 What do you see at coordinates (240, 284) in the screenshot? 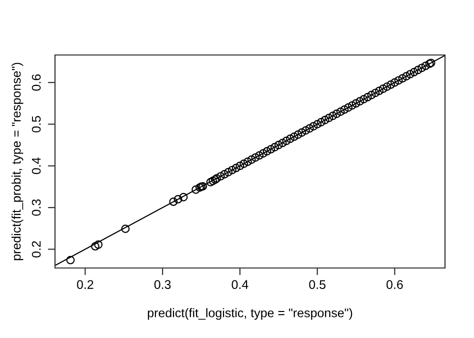
I see `x-tick-label: 0.4` at bounding box center [240, 284].